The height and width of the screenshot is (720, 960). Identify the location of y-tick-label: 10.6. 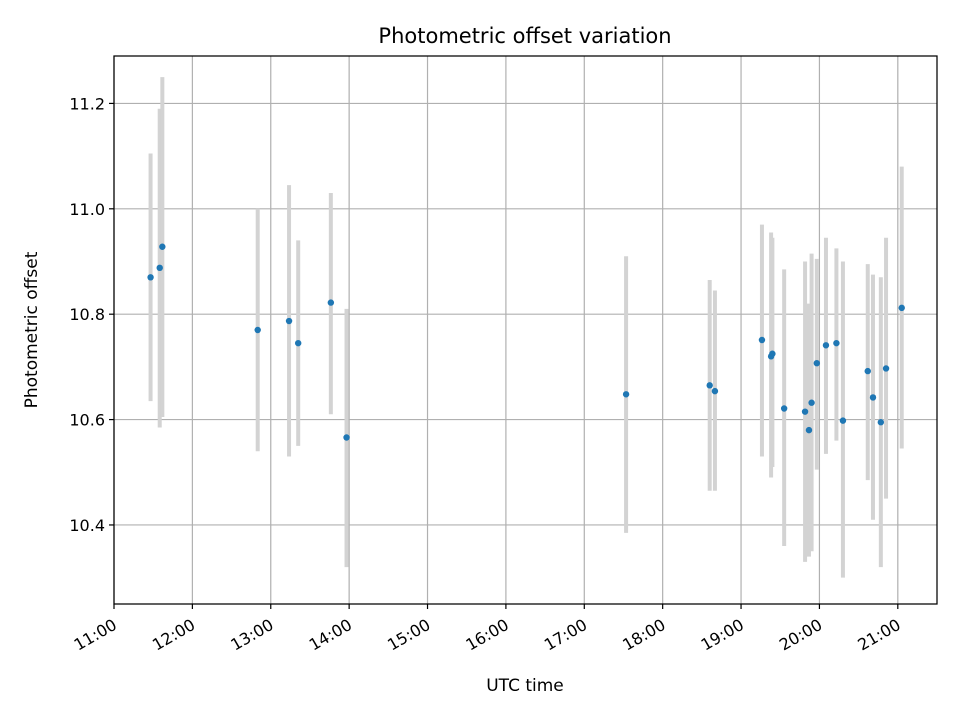
(87, 420).